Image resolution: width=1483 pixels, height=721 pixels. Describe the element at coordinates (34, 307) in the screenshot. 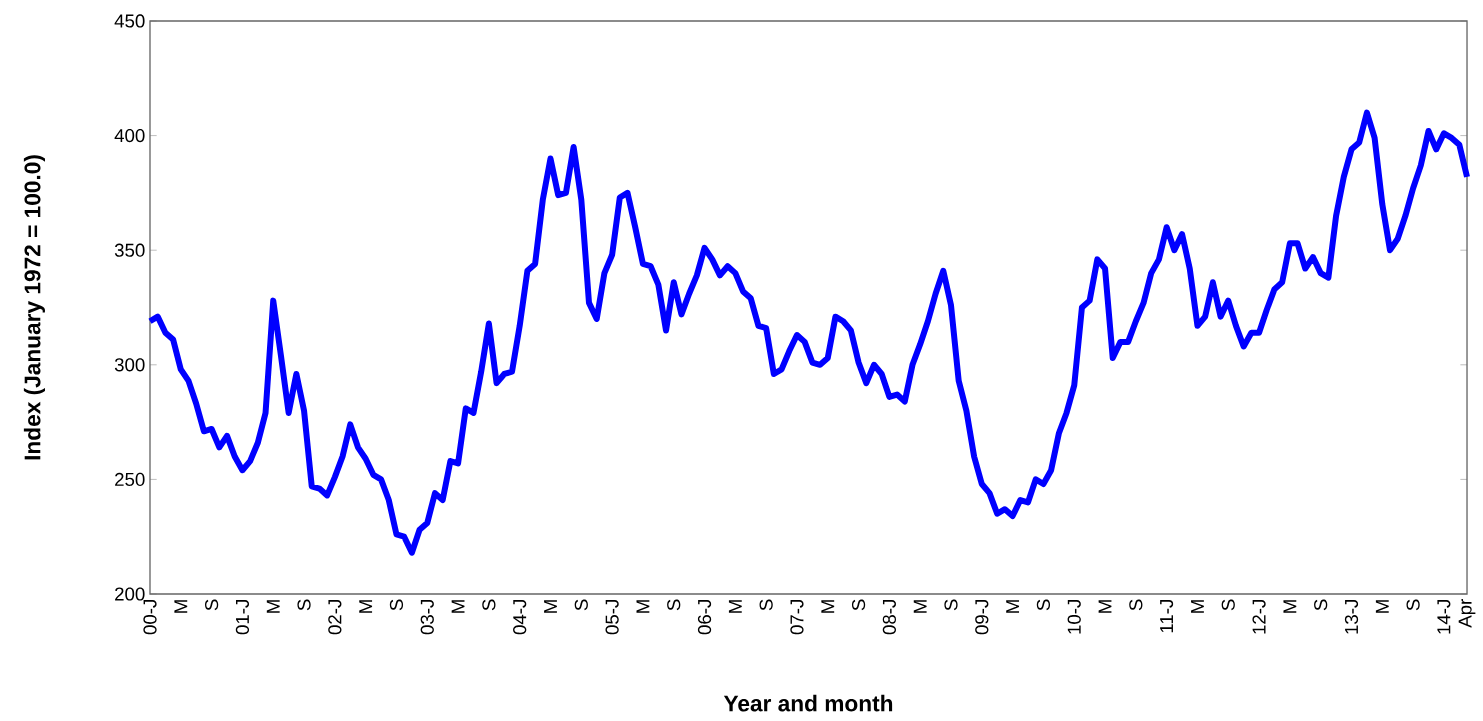

I see `y-axis-title: Index (January 1972 = 100.0)` at that location.